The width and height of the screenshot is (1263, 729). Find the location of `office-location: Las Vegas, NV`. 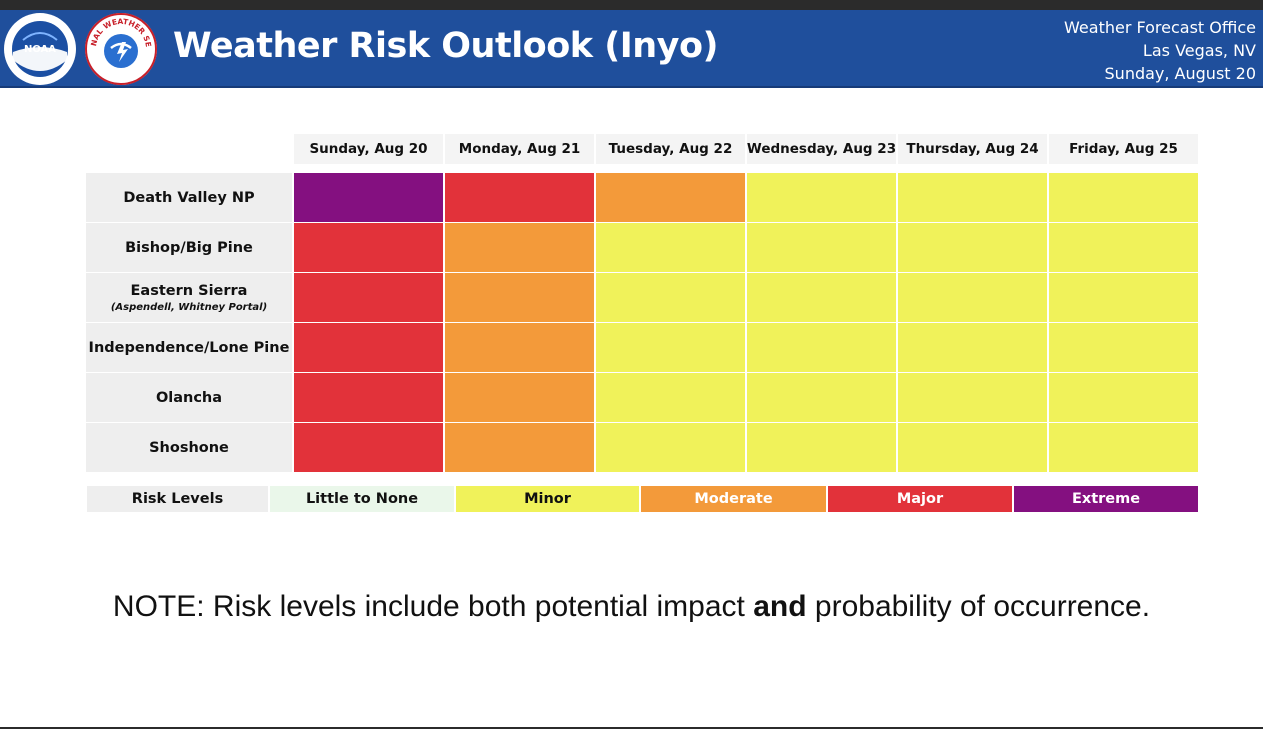

office-location: Las Vegas, NV is located at coordinates (1199, 50).